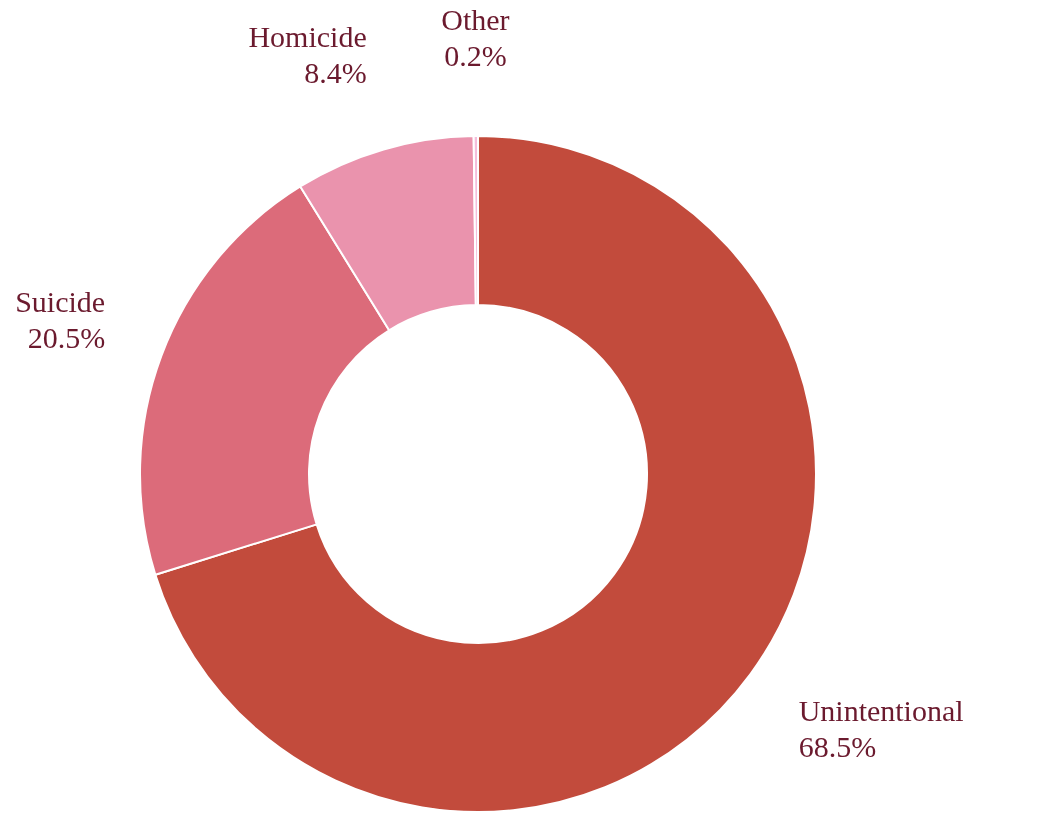 This screenshot has width=1056, height=813. What do you see at coordinates (60, 302) in the screenshot?
I see `slice-label: Suicide` at bounding box center [60, 302].